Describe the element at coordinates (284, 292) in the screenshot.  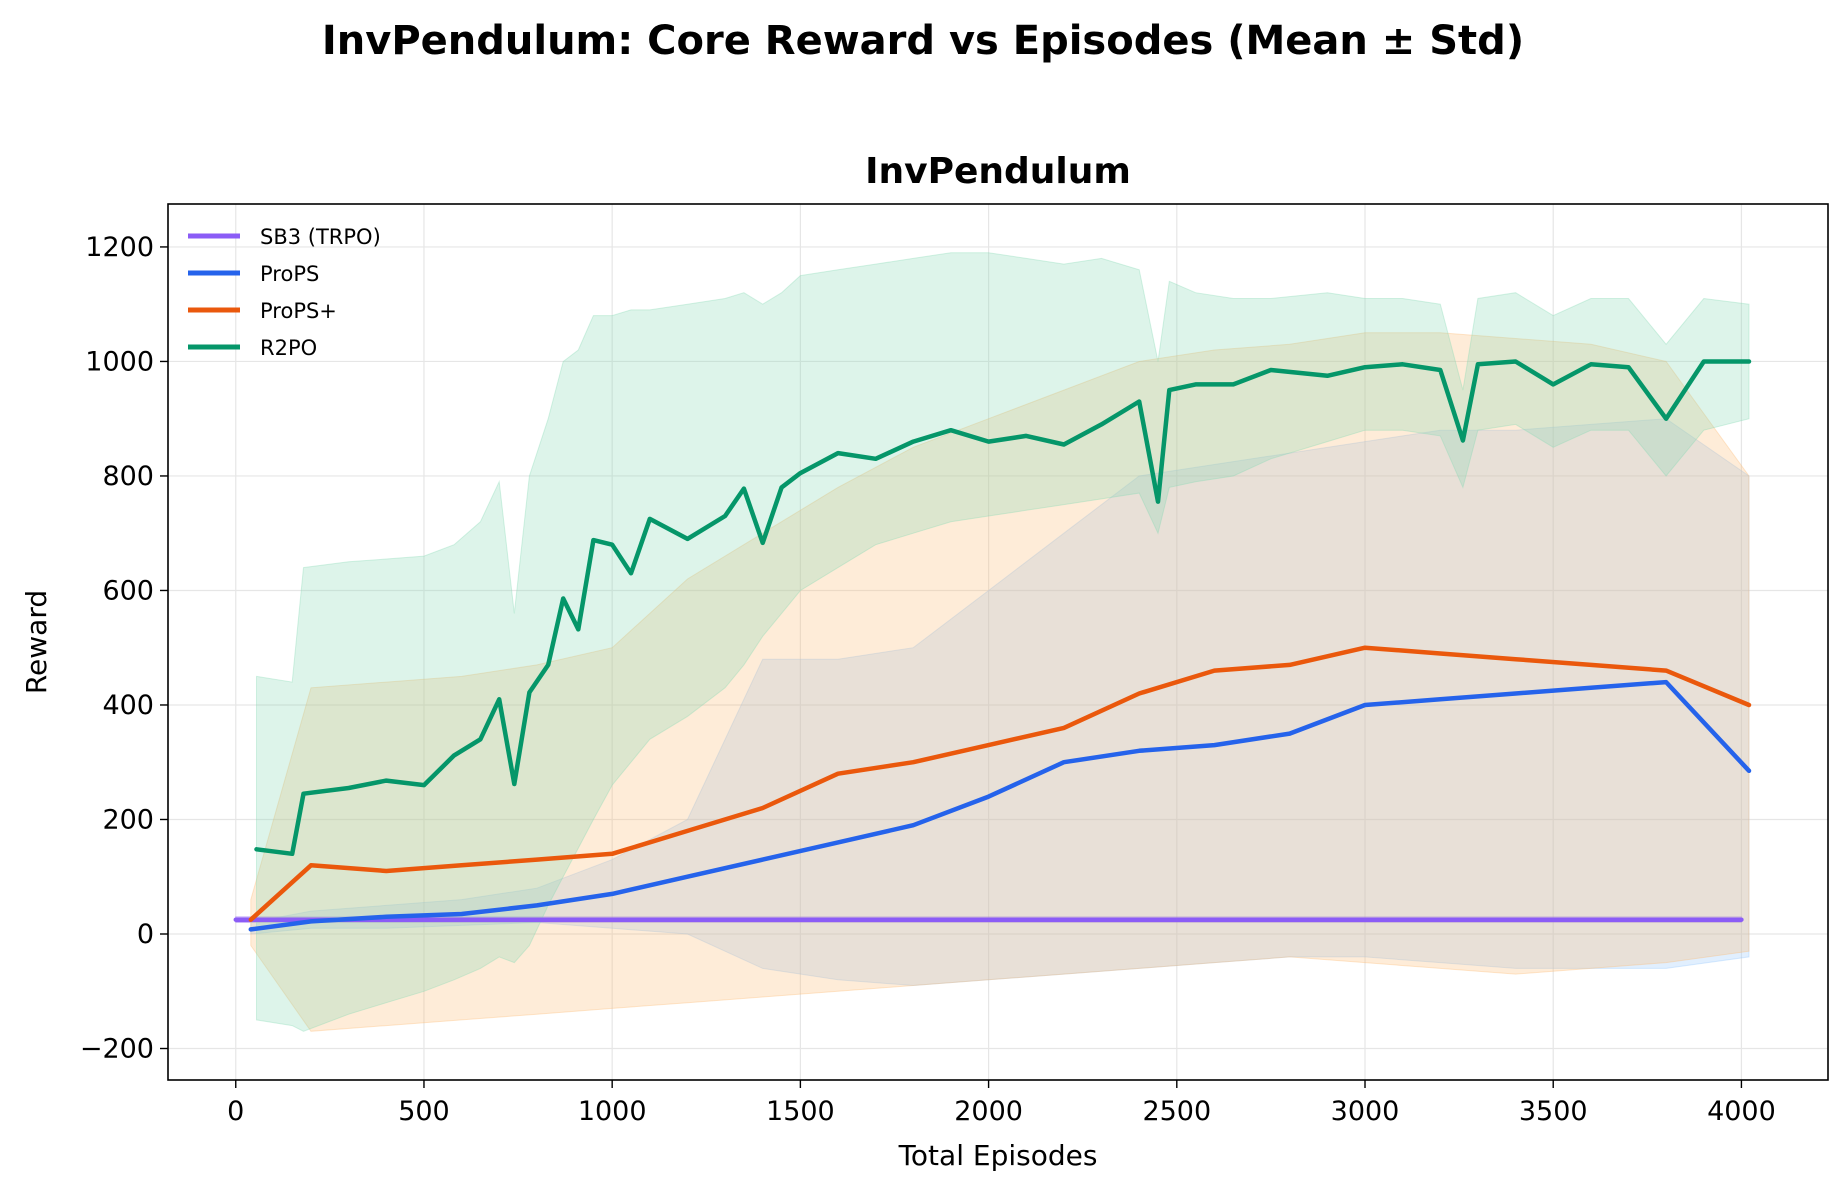
I see `legend: SB3 (TRPO) ProPS ProPS+ R2PO` at that location.